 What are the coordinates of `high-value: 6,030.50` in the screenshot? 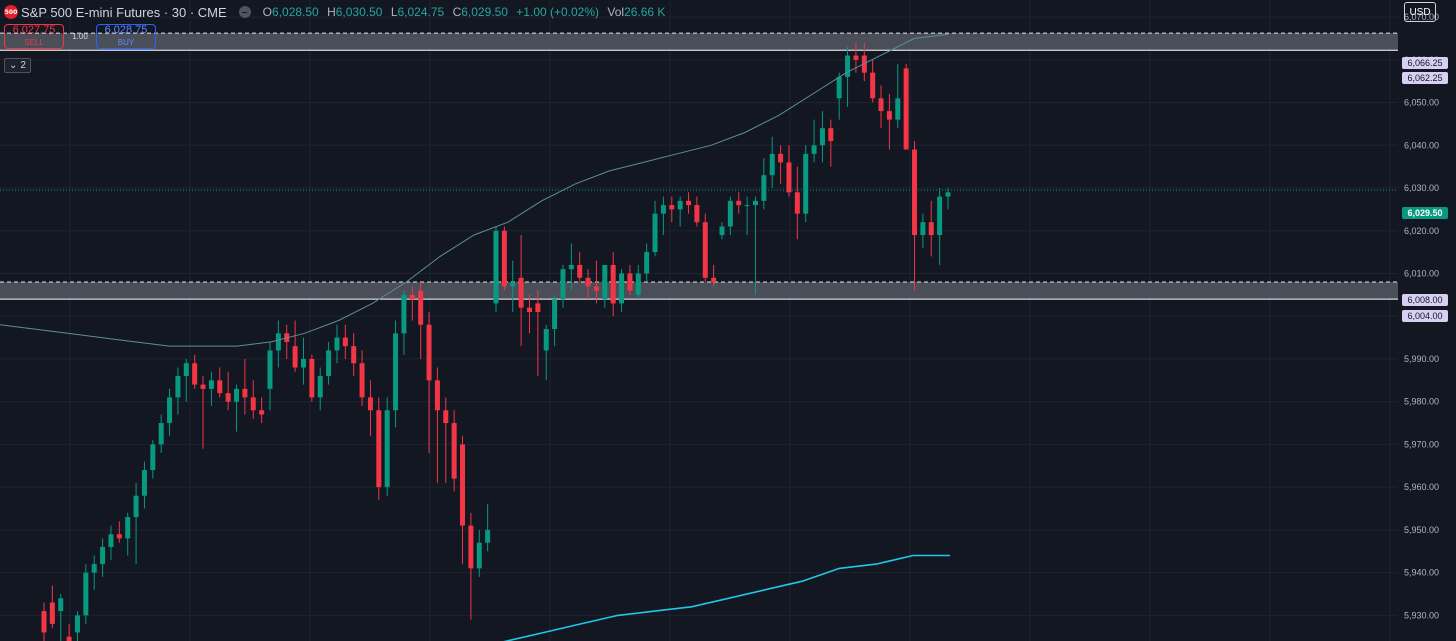 It's located at (359, 12).